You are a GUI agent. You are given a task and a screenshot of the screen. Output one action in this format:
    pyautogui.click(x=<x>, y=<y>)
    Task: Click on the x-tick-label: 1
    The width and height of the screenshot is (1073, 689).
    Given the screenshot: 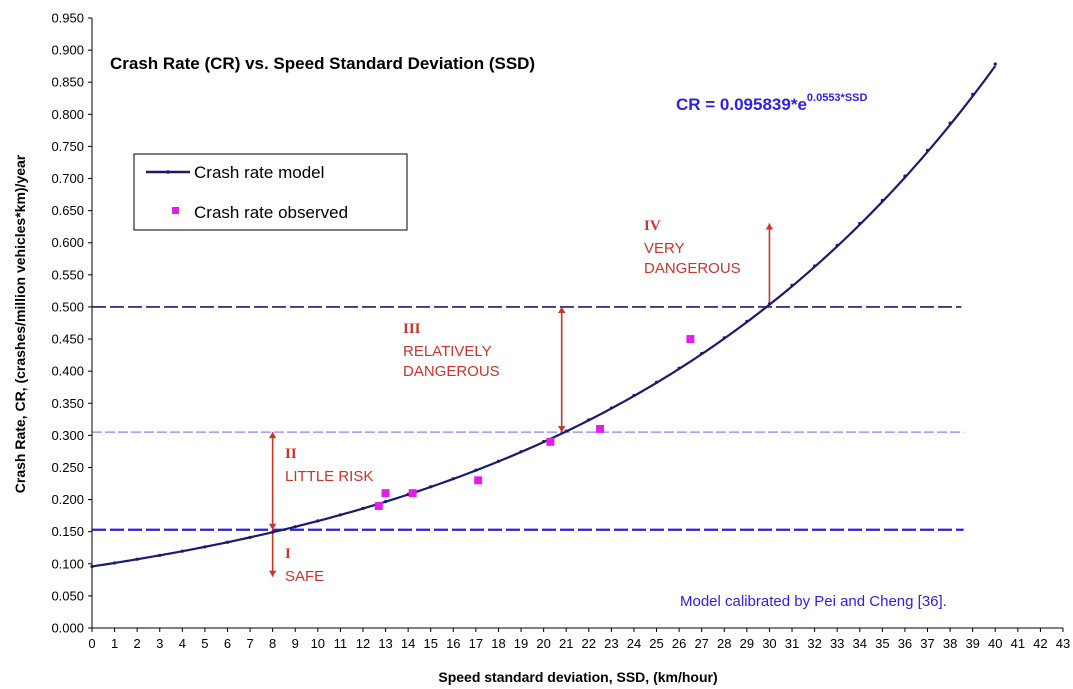 What is the action you would take?
    pyautogui.click(x=114, y=643)
    